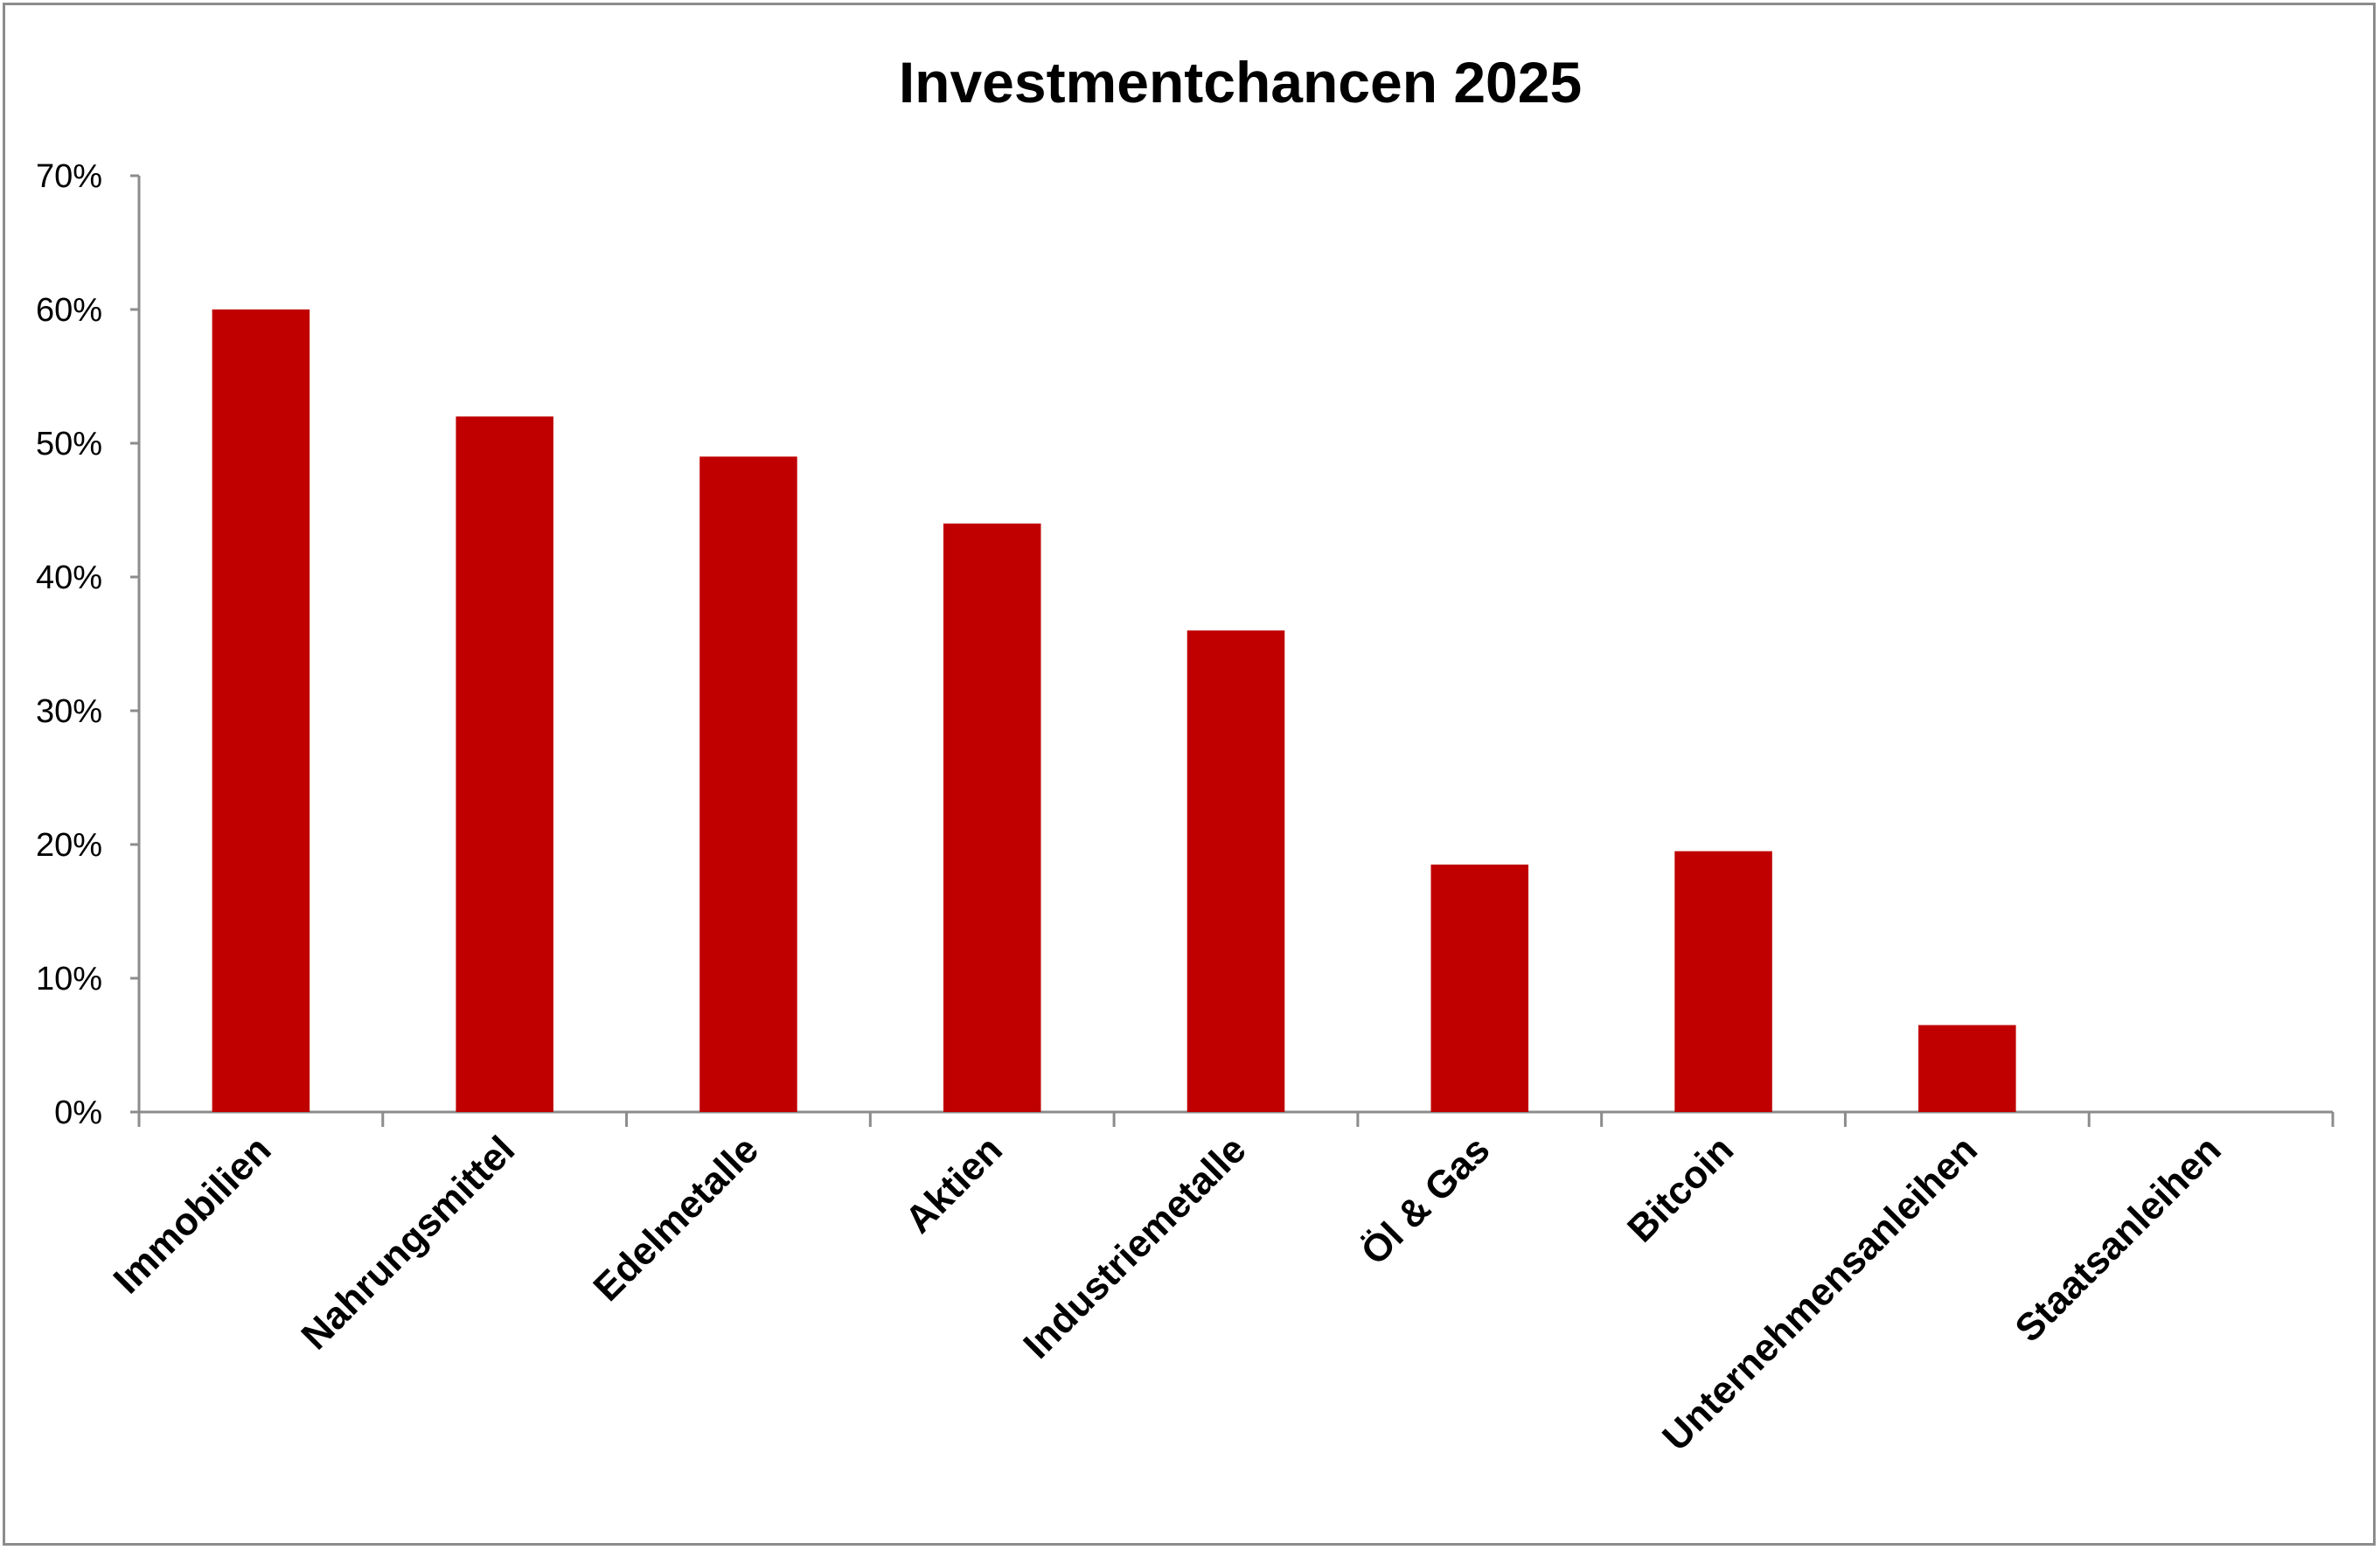 The width and height of the screenshot is (2380, 1550). What do you see at coordinates (2118, 1239) in the screenshot?
I see `category-label: Staatsanleihen` at bounding box center [2118, 1239].